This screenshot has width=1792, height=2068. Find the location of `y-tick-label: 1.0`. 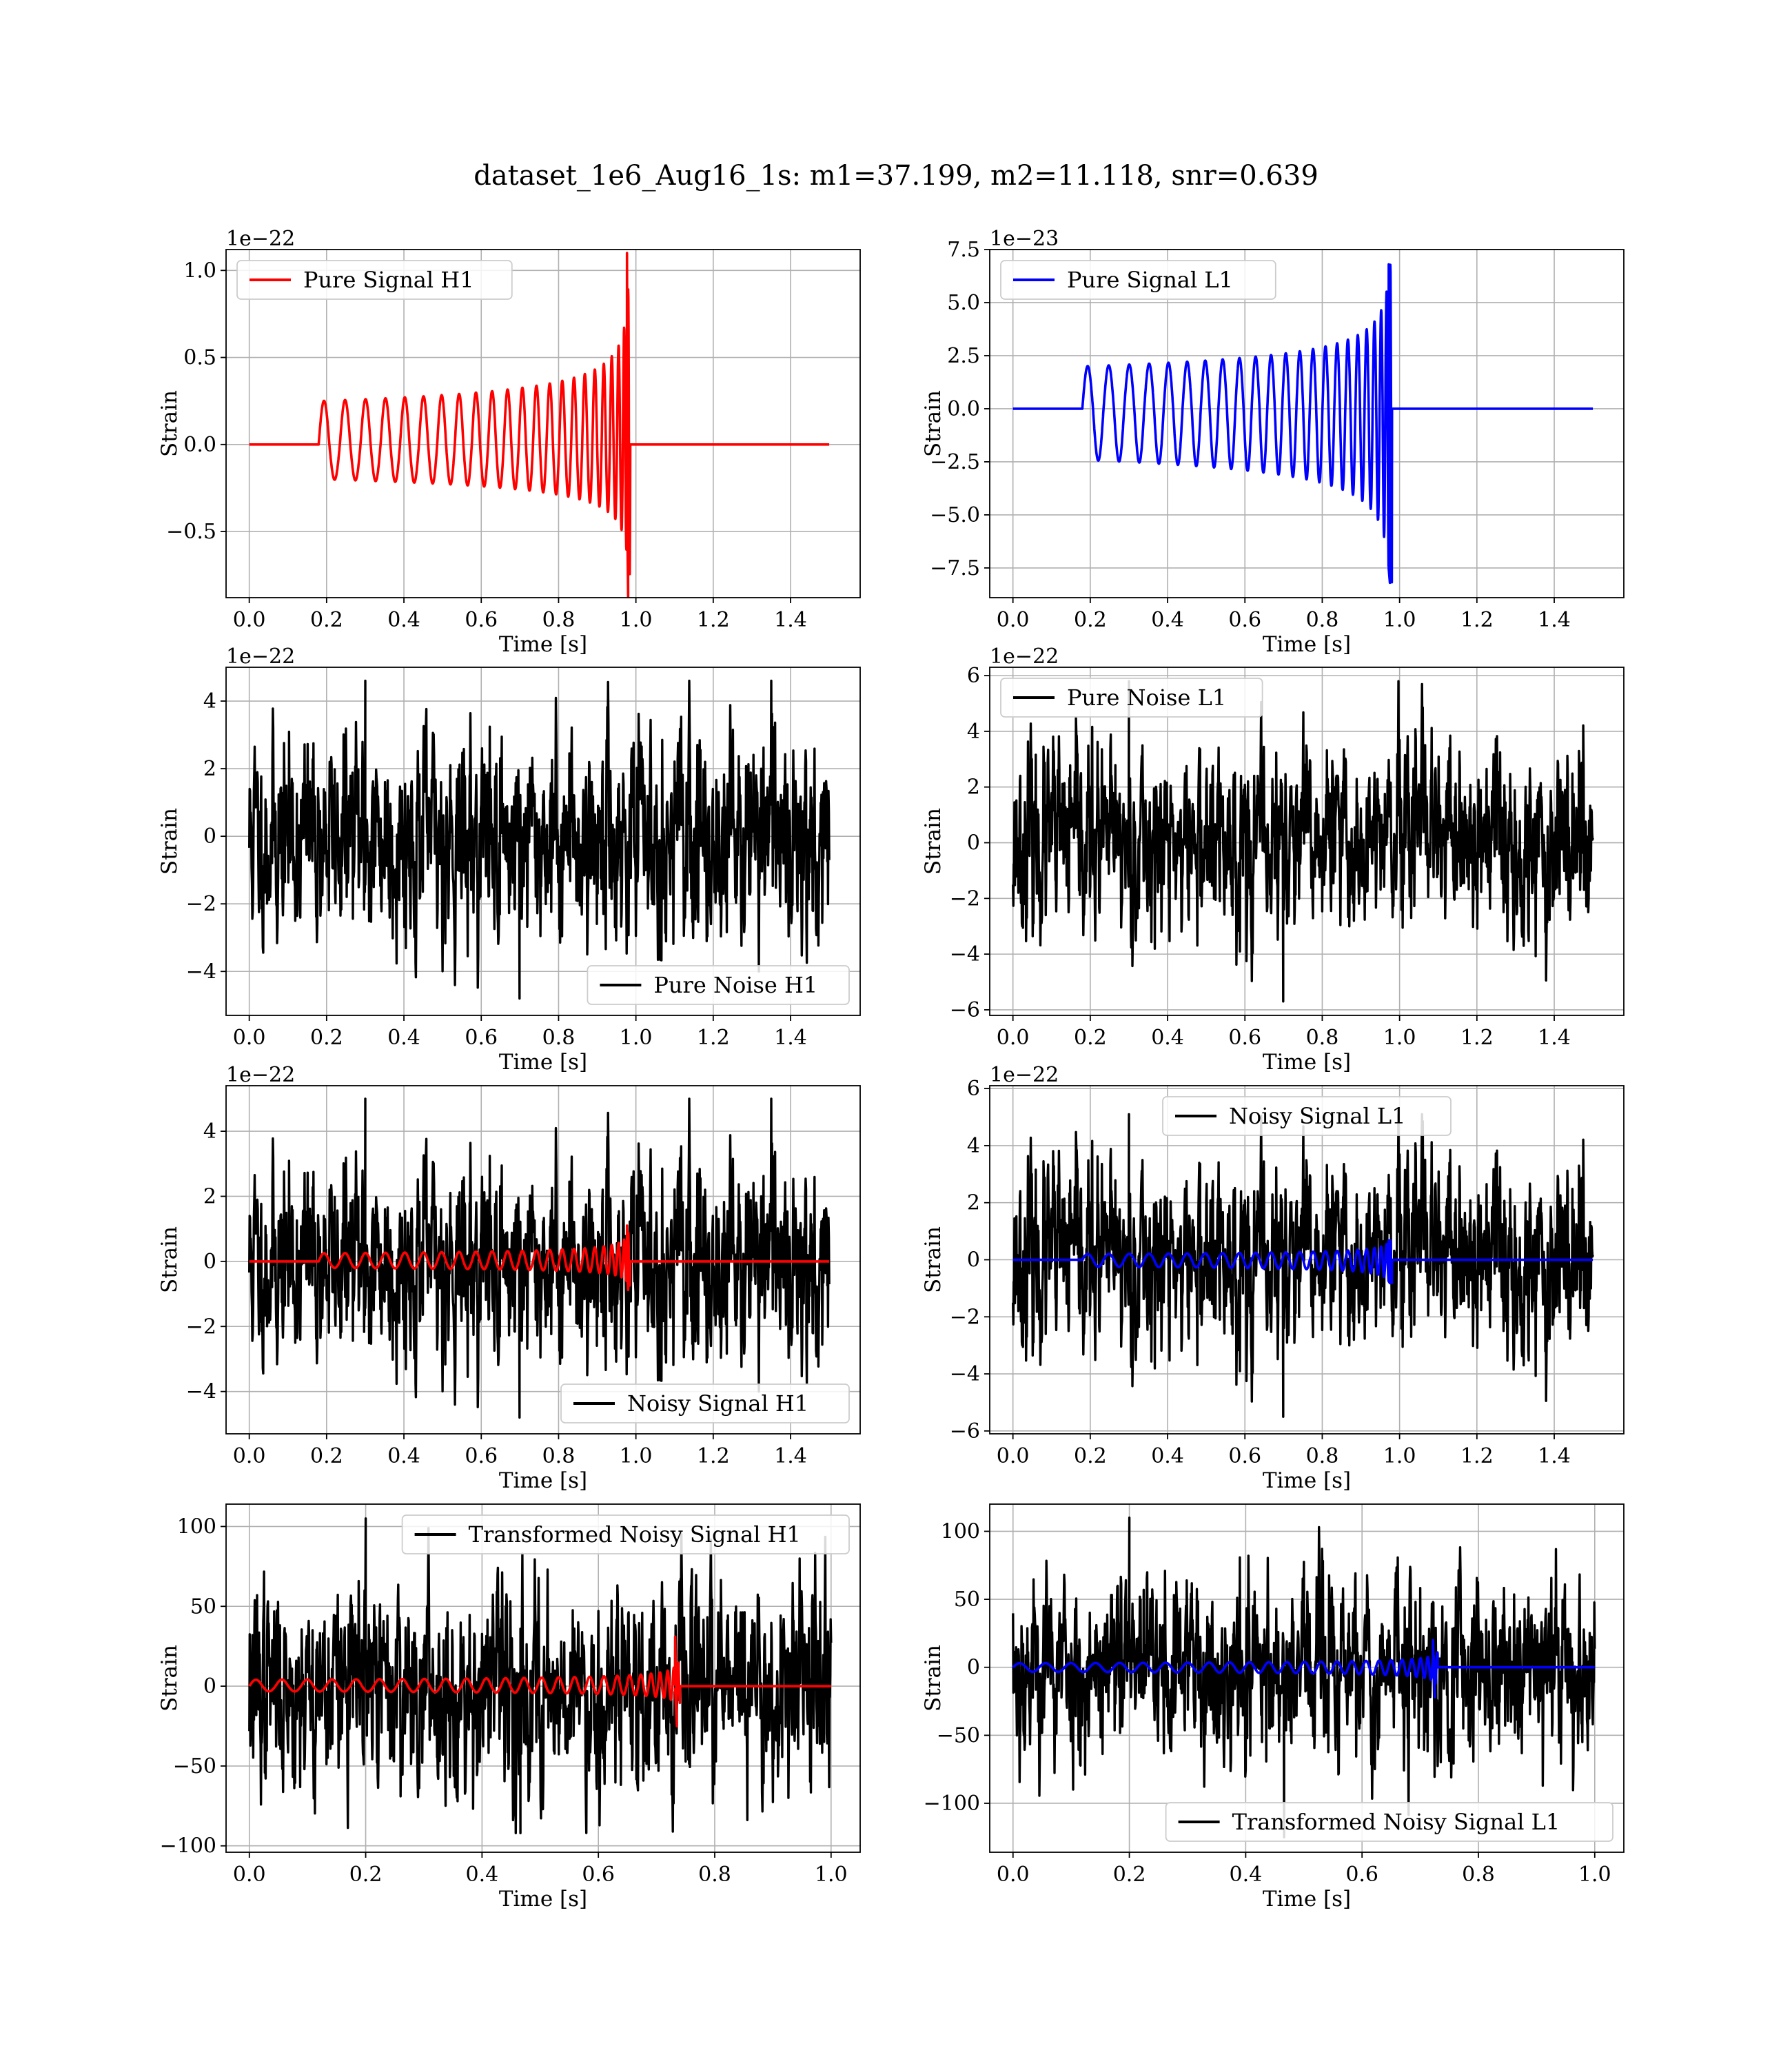

y-tick-label: 1.0 is located at coordinates (199, 270).